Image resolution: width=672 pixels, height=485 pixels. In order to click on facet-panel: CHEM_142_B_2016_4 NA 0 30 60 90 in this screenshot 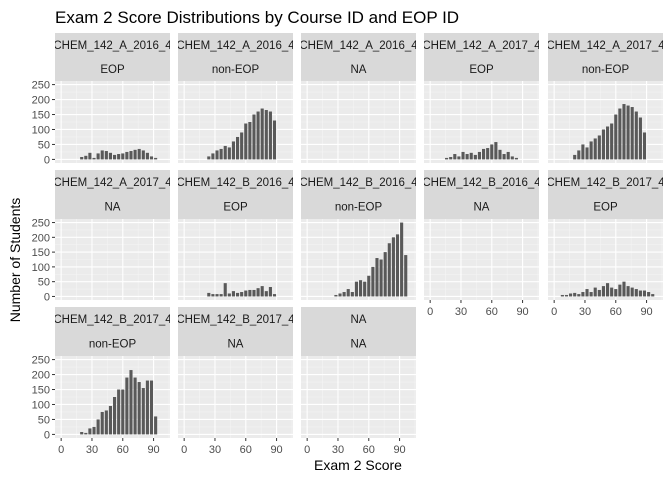, I will do `click(481, 244)`.